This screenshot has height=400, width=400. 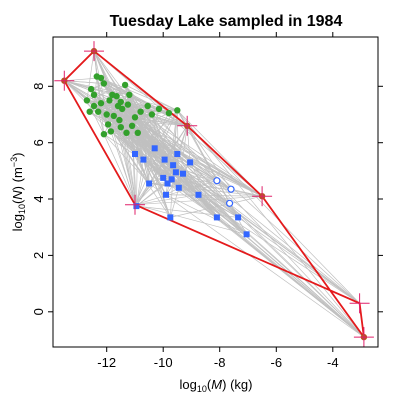 I want to click on y-axis-label-sub: 10, so click(x=22, y=209).